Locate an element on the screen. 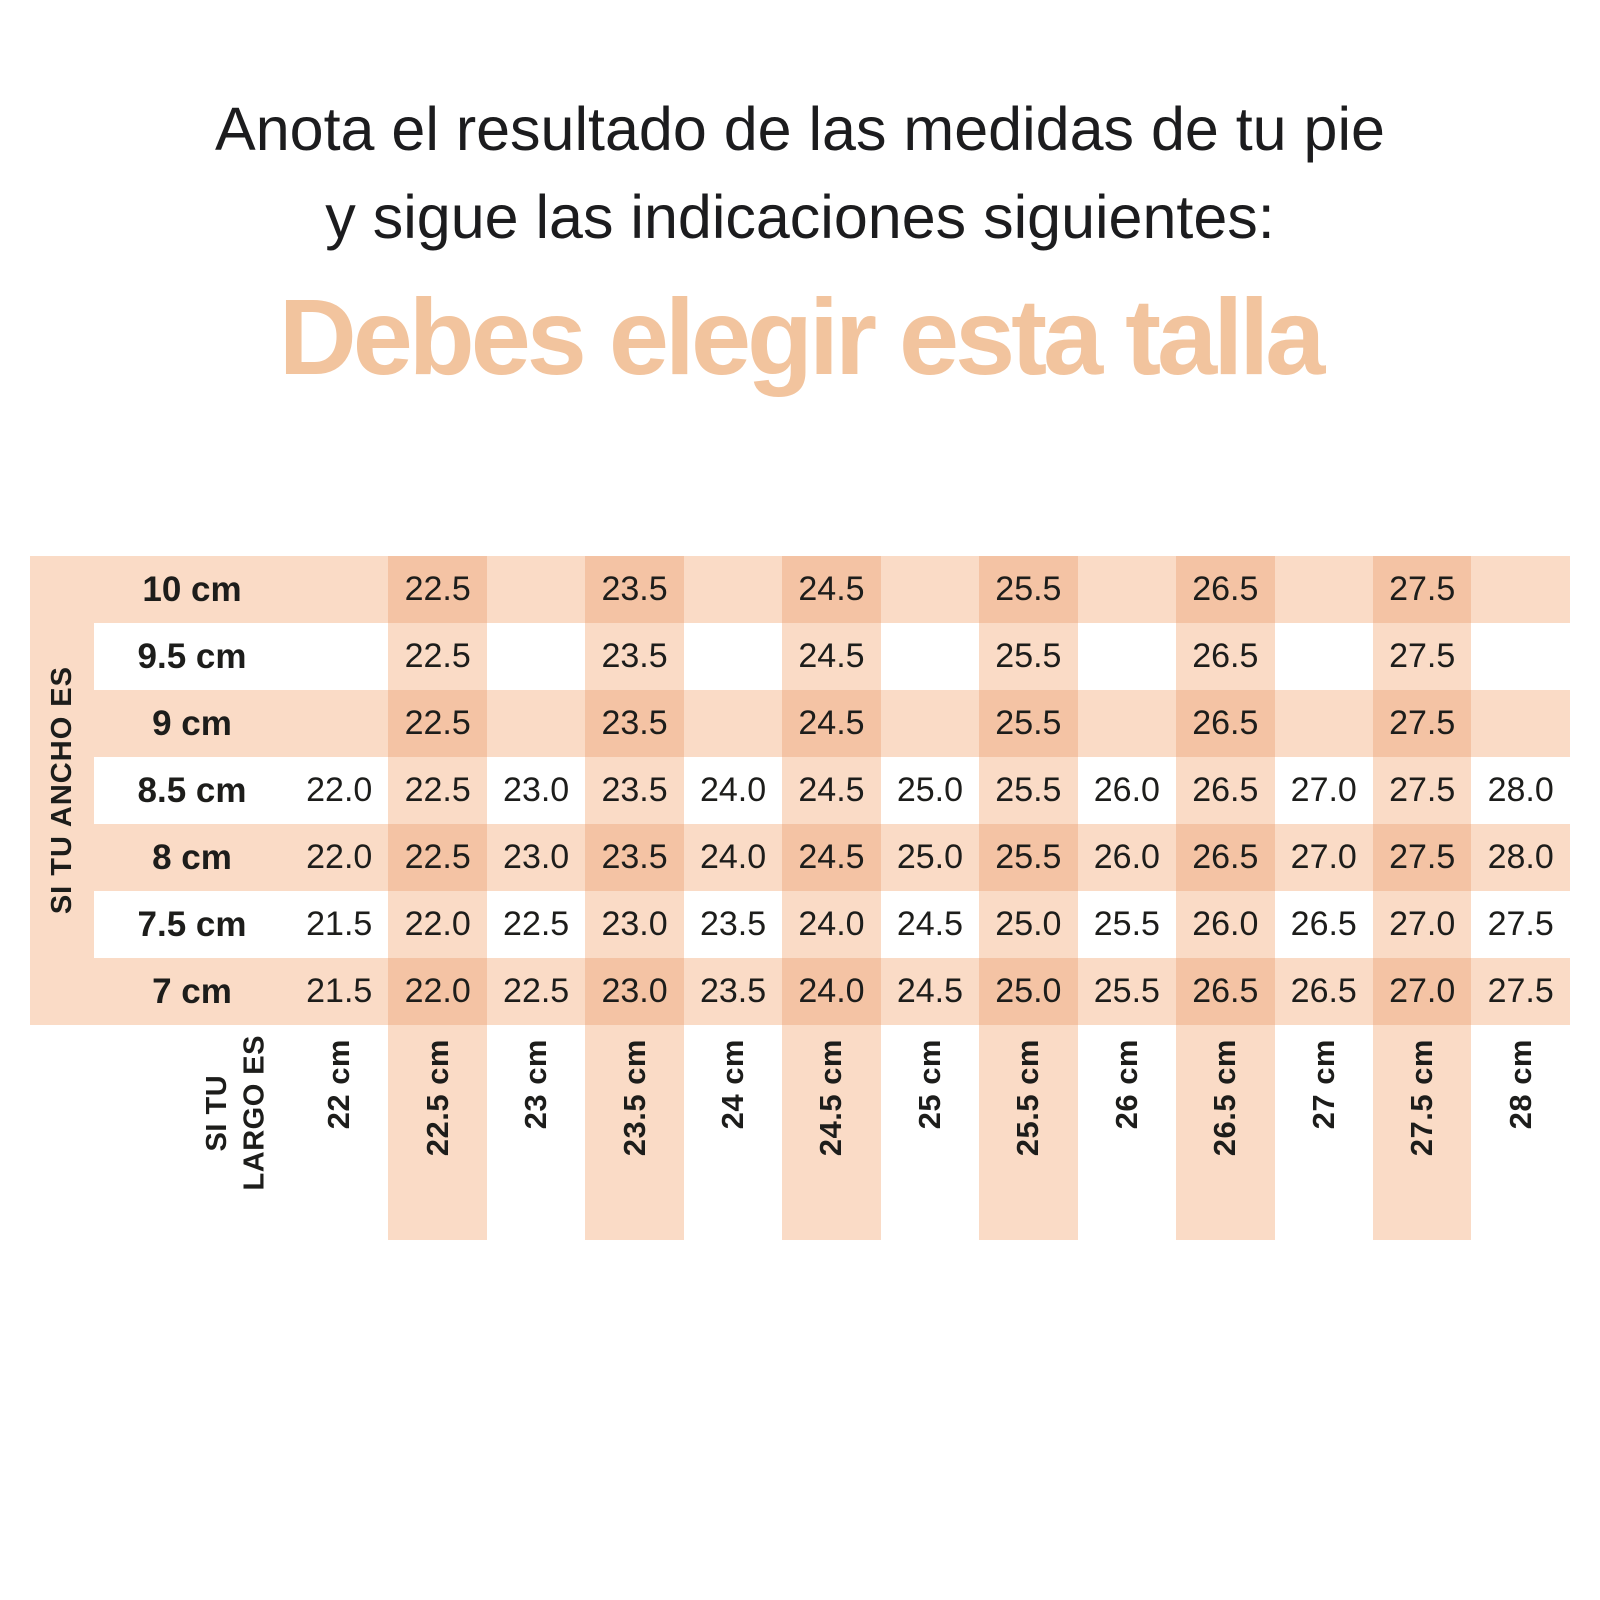  column-label-cell: 25.5 cm is located at coordinates (1028, 1132).